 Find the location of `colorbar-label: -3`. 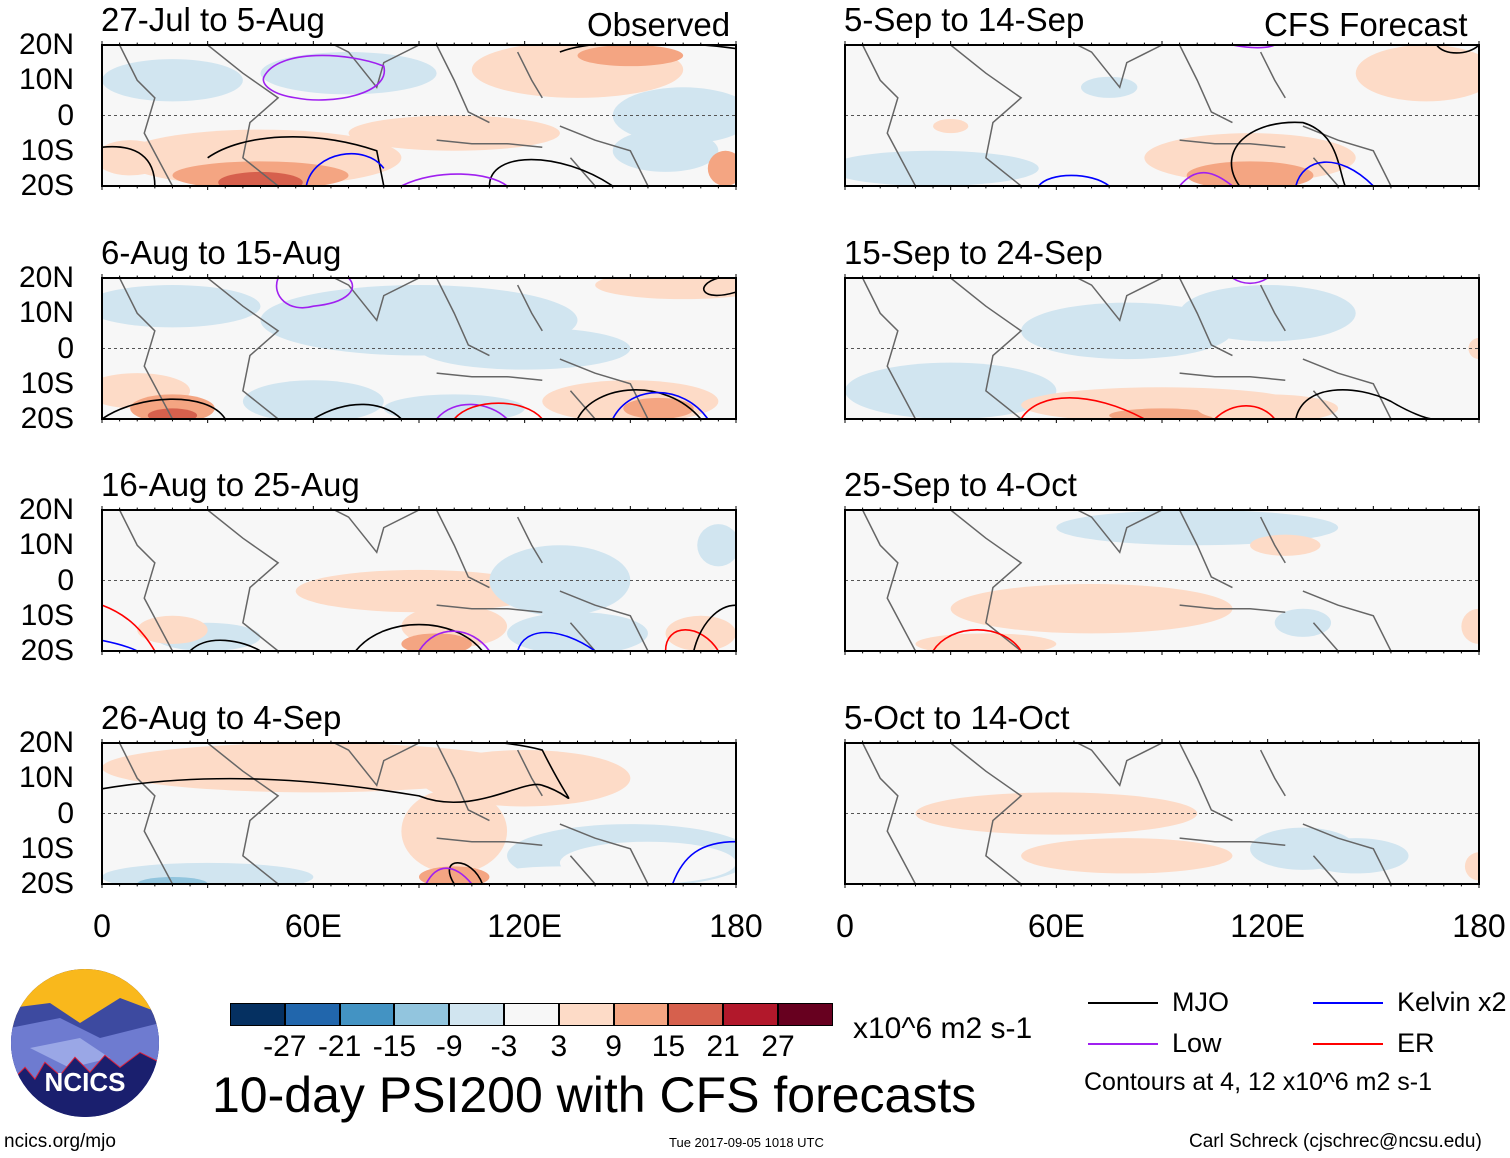

colorbar-label: -3 is located at coordinates (504, 1046).